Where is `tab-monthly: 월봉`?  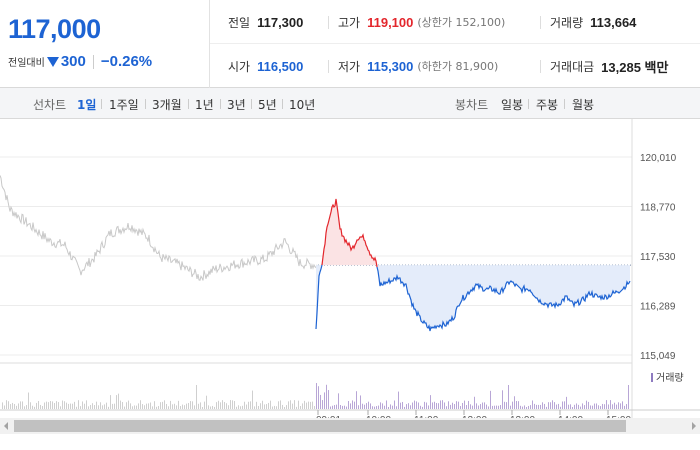
tab-monthly: 월봉 is located at coordinates (583, 105).